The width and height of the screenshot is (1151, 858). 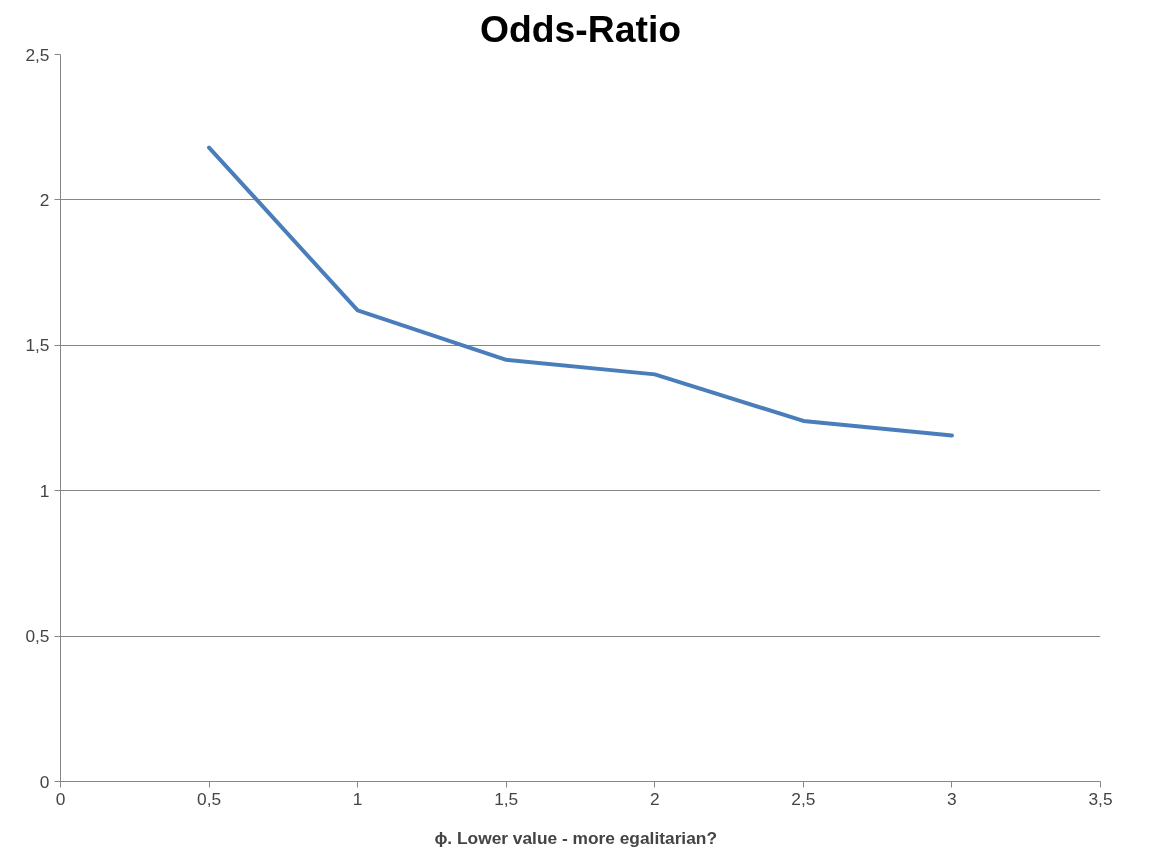 What do you see at coordinates (60, 798) in the screenshot?
I see `x-tick-label: 0` at bounding box center [60, 798].